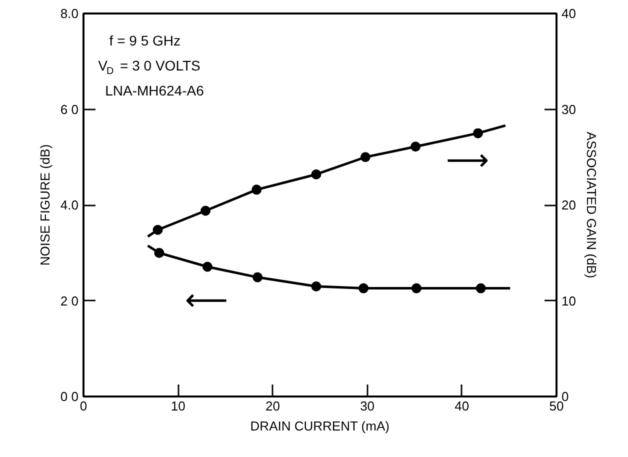 Image resolution: width=628 pixels, height=457 pixels. Describe the element at coordinates (320, 426) in the screenshot. I see `x-axis-title: DRAIN CURRENT (mA)` at that location.